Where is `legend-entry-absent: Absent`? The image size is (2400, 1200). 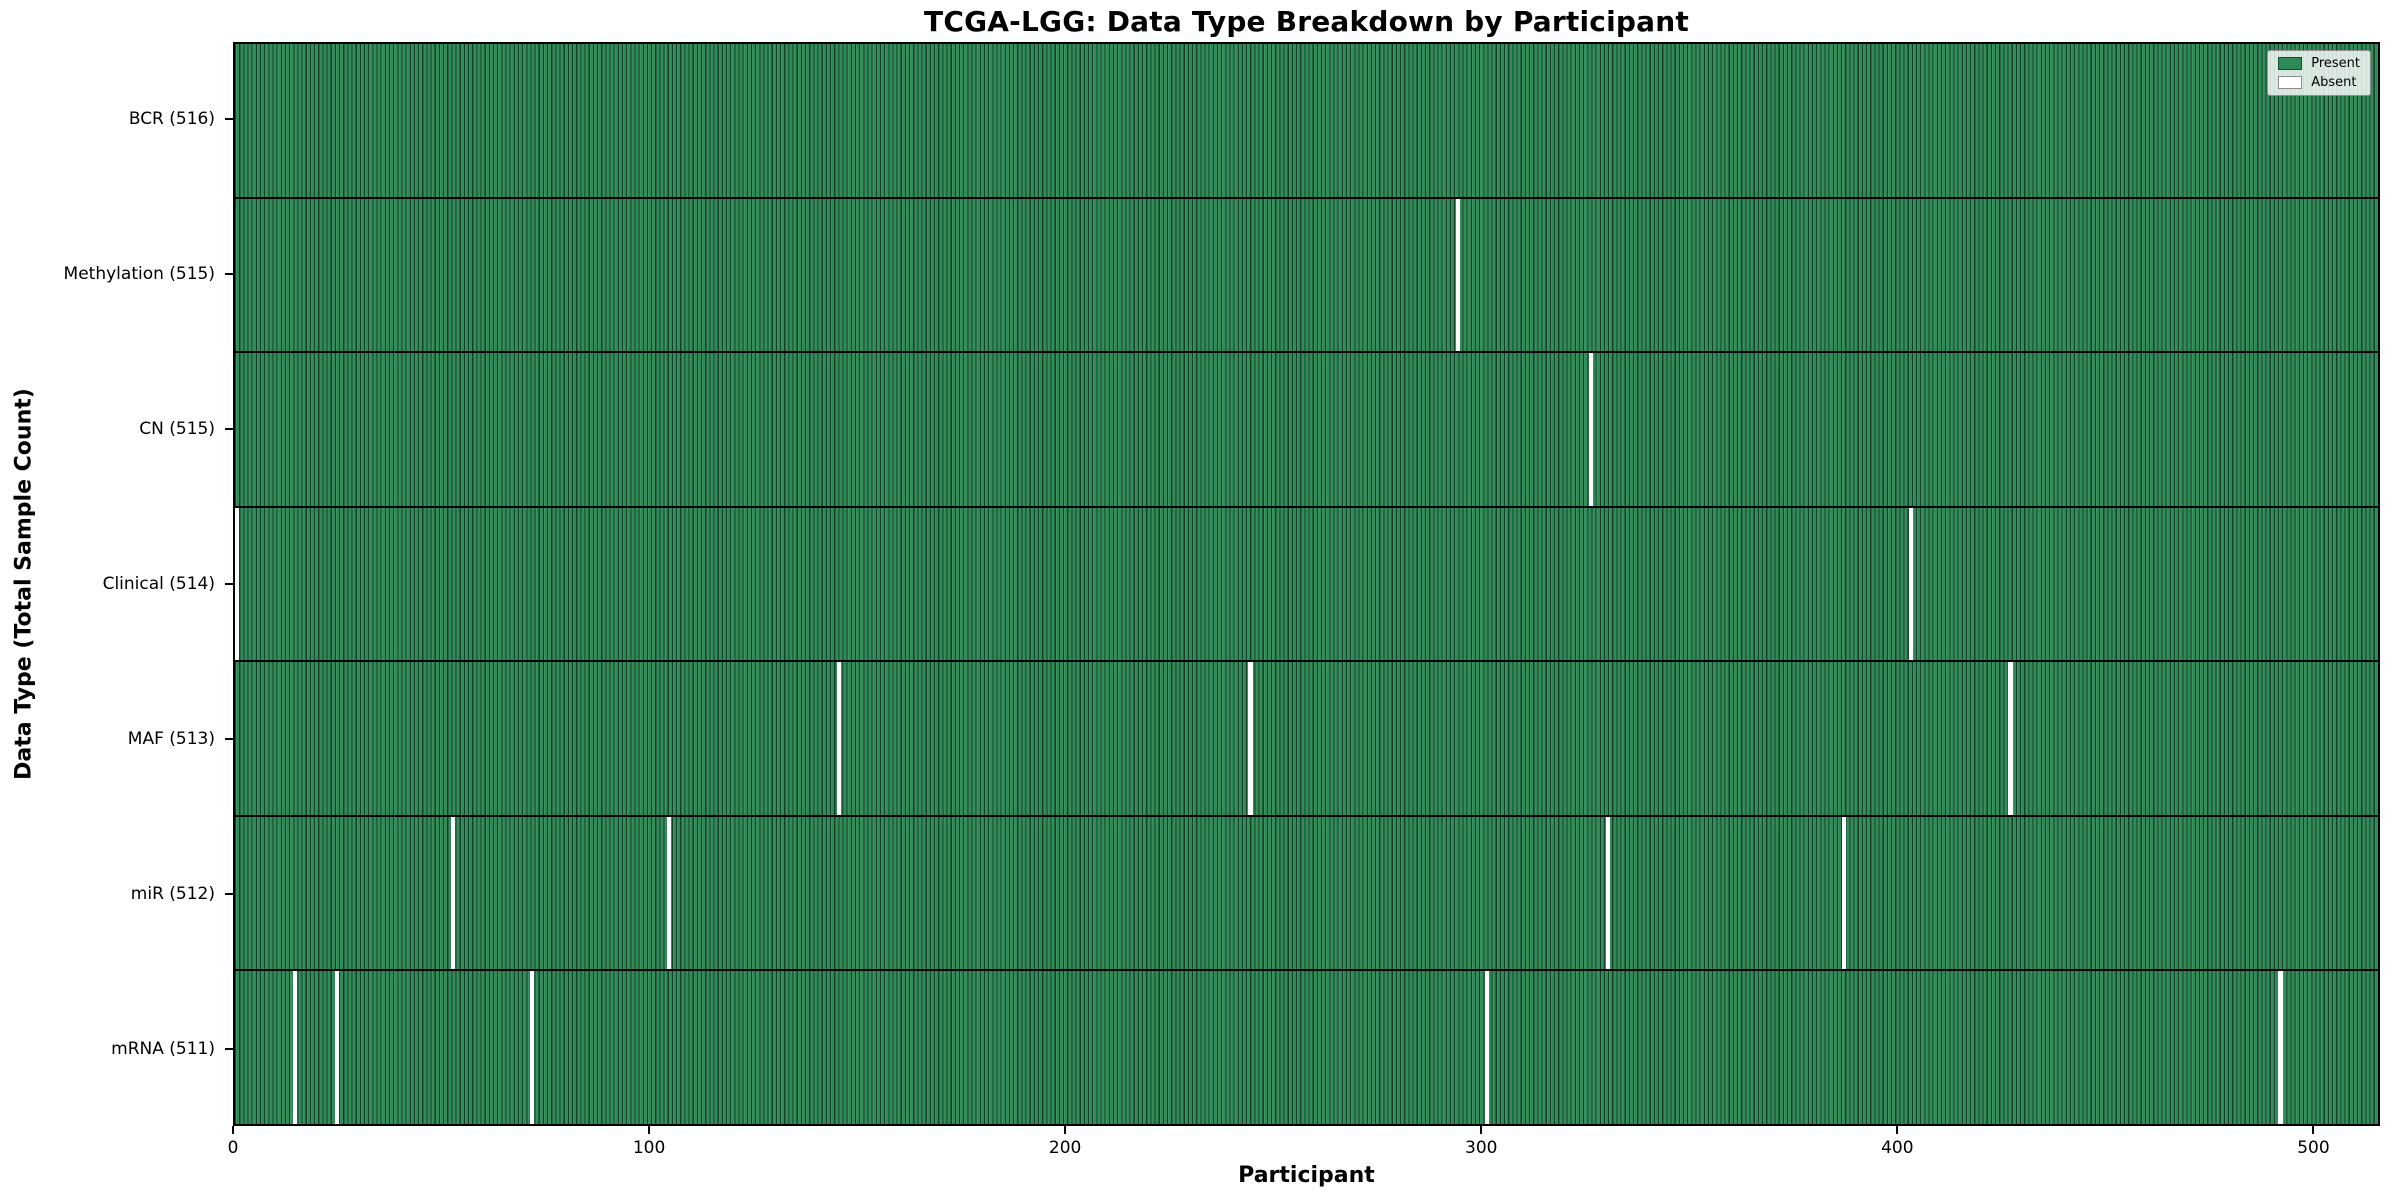
legend-entry-absent: Absent is located at coordinates (2319, 82).